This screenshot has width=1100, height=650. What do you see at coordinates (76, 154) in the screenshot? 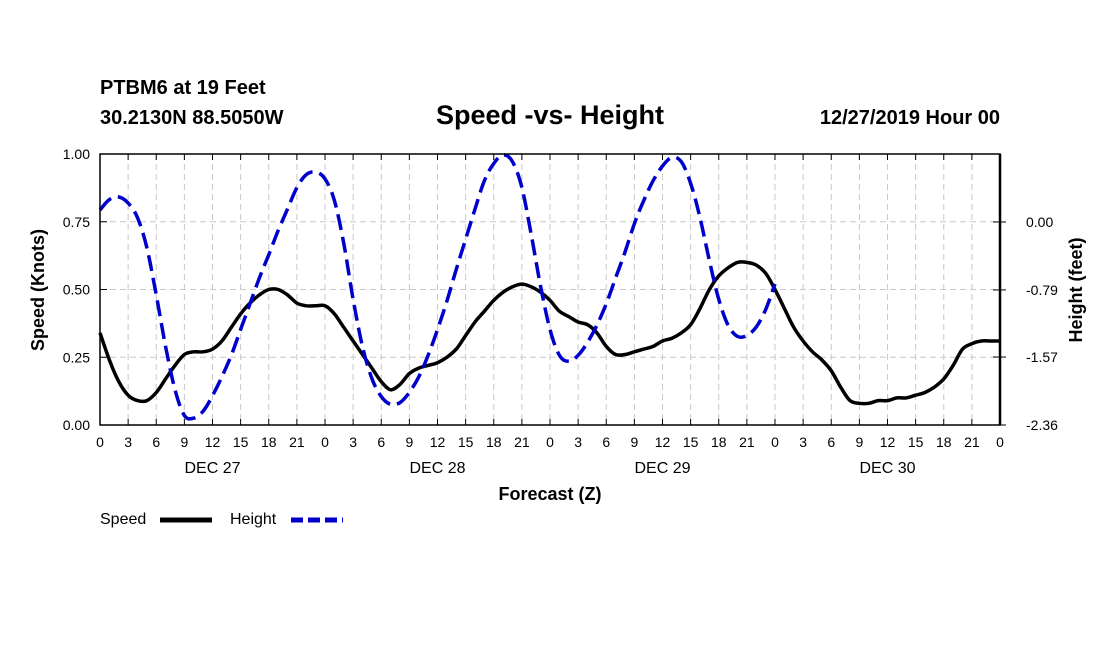
I see `y-left-tick-label: 1.00` at bounding box center [76, 154].